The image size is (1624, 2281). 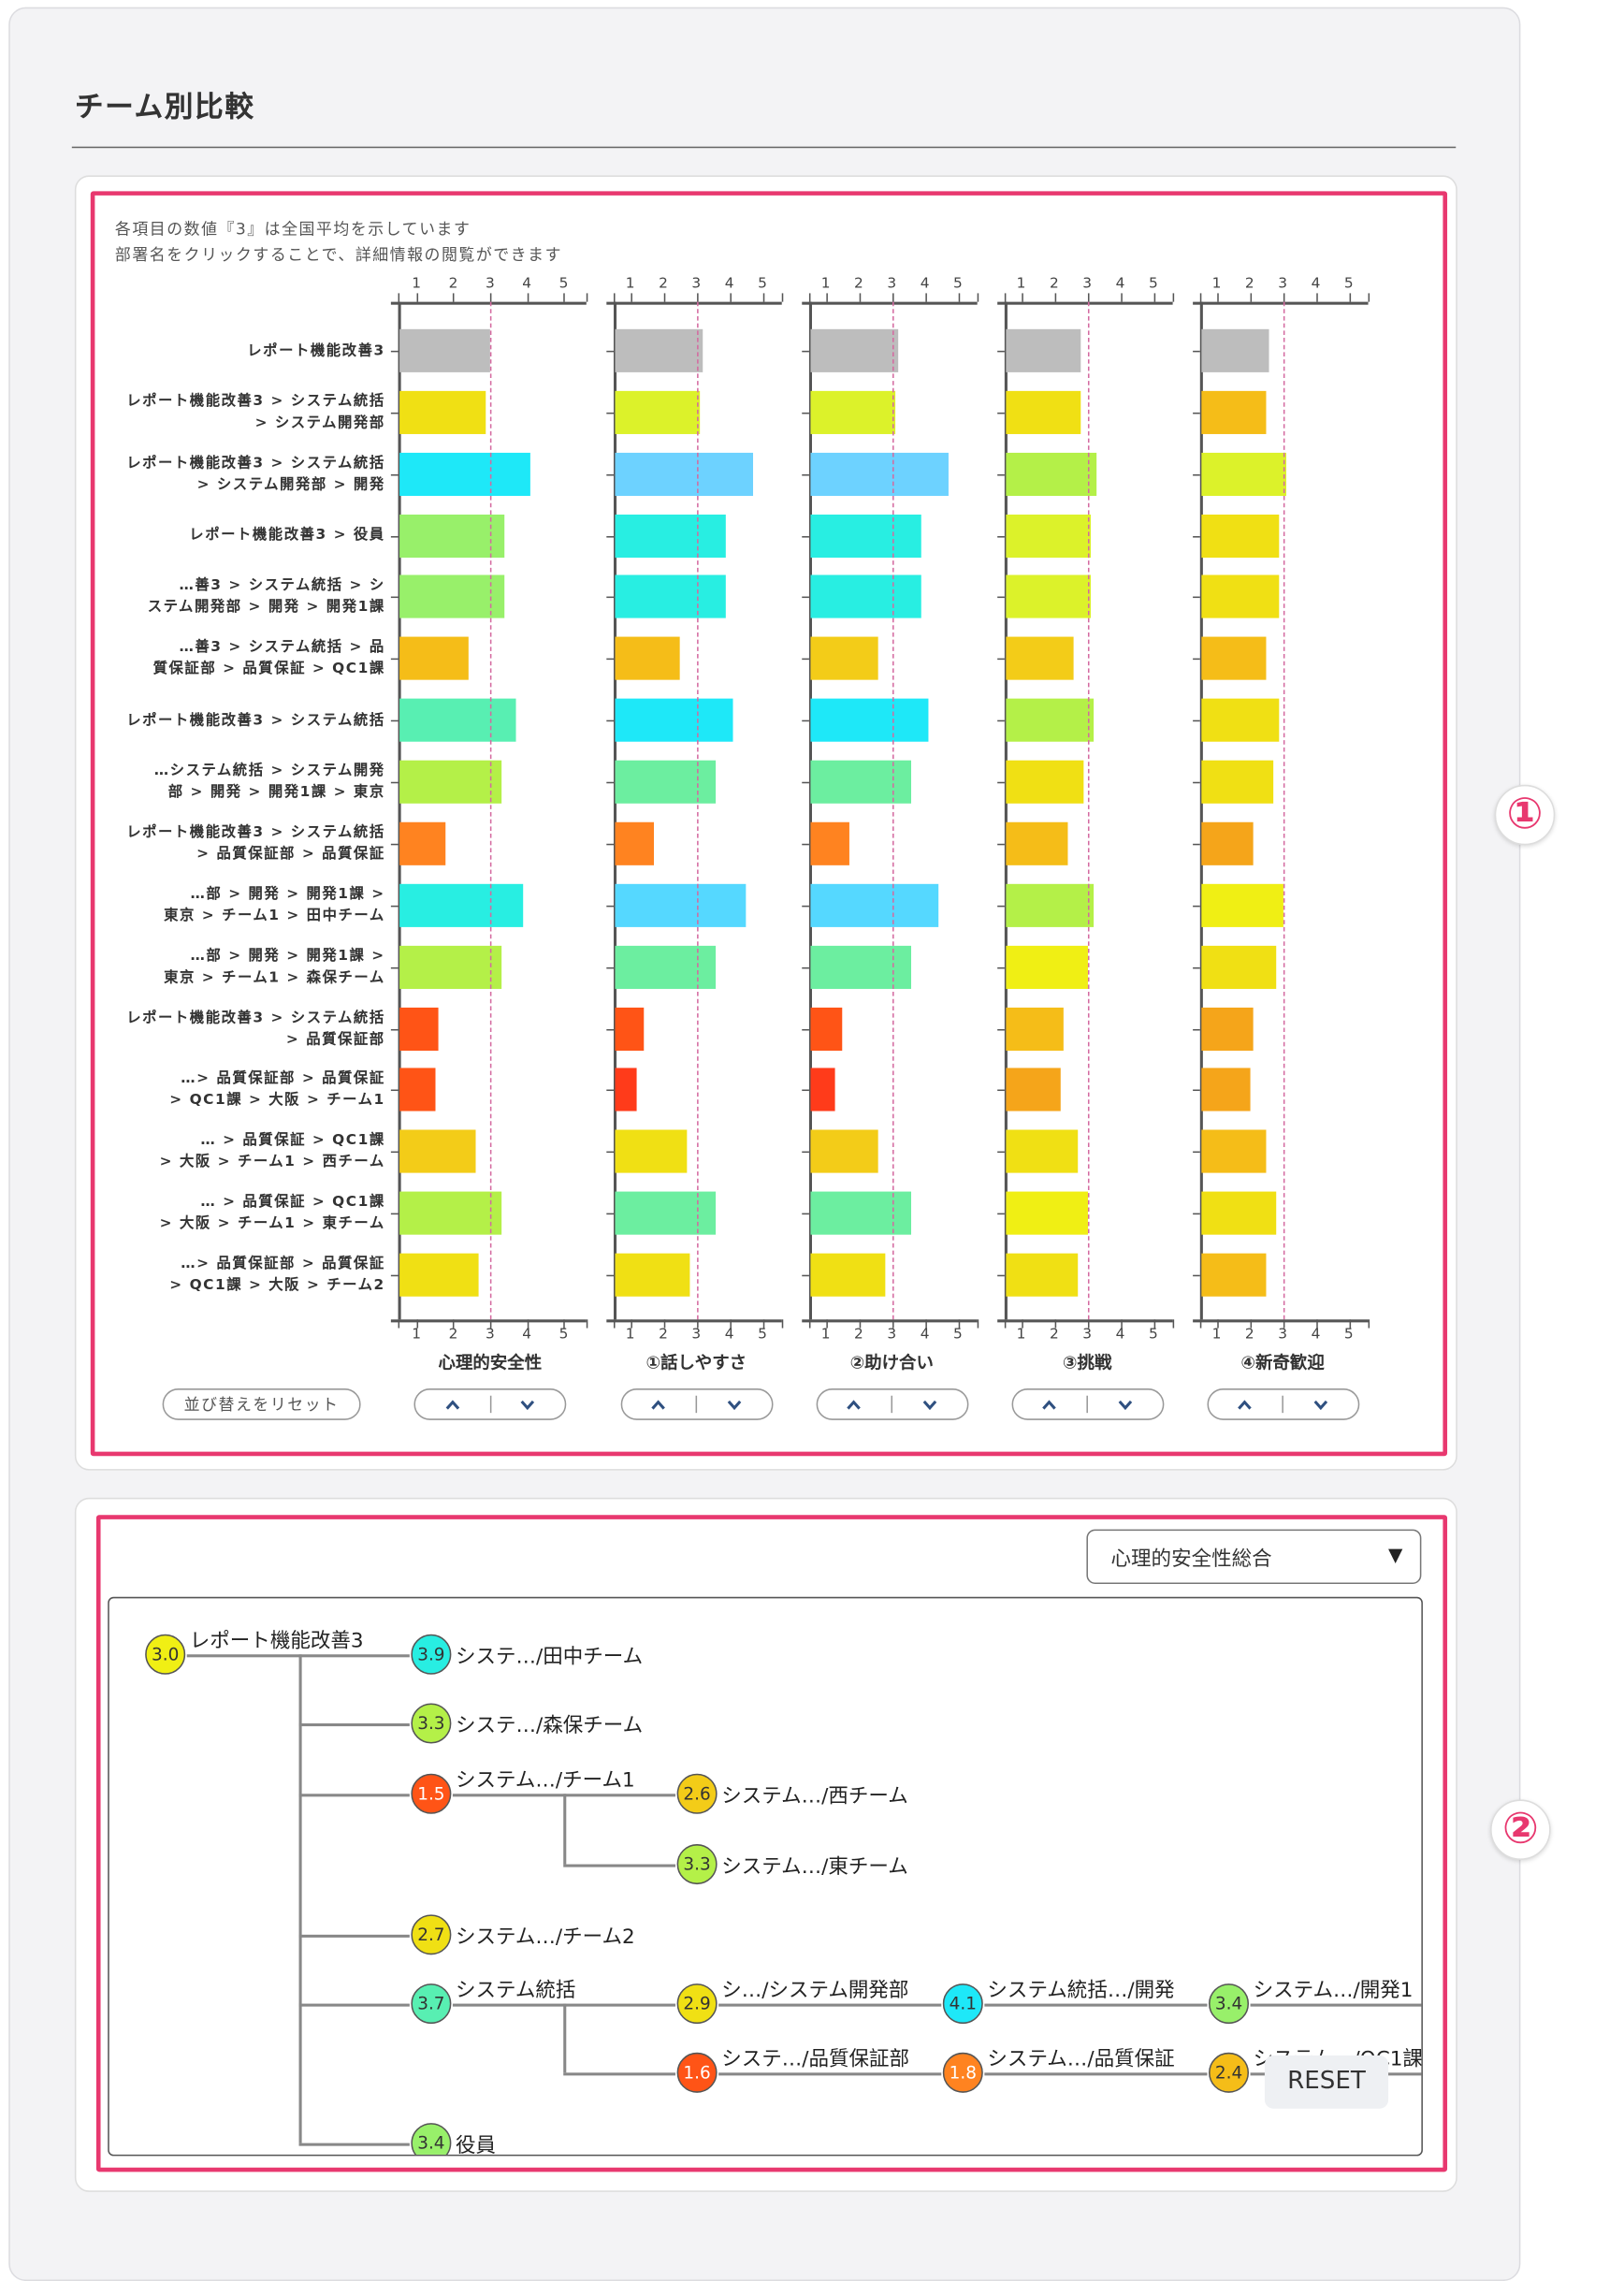 I want to click on tree-node-label: システム…/東チーム, so click(x=814, y=1867).